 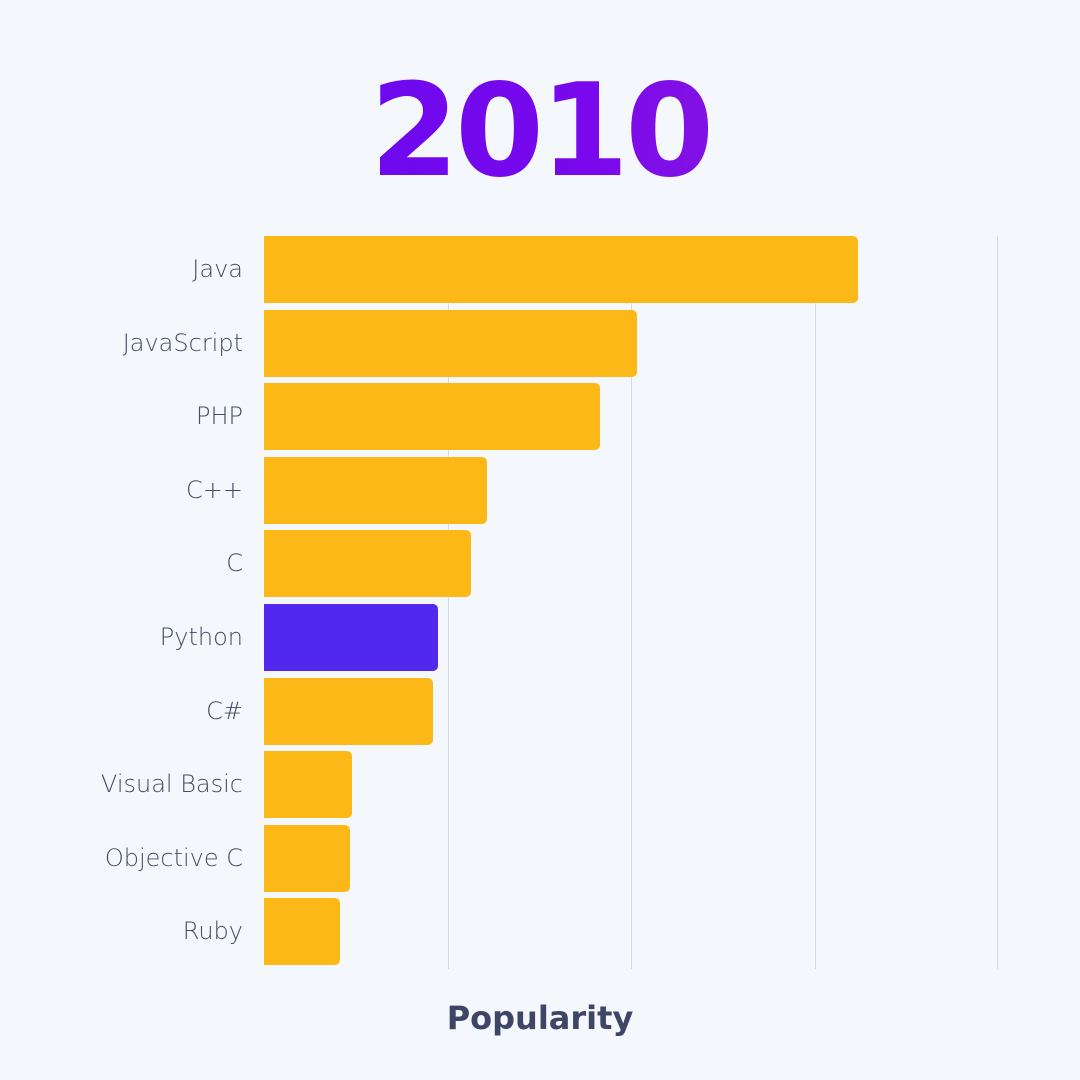 I want to click on bar-java, so click(x=561, y=269).